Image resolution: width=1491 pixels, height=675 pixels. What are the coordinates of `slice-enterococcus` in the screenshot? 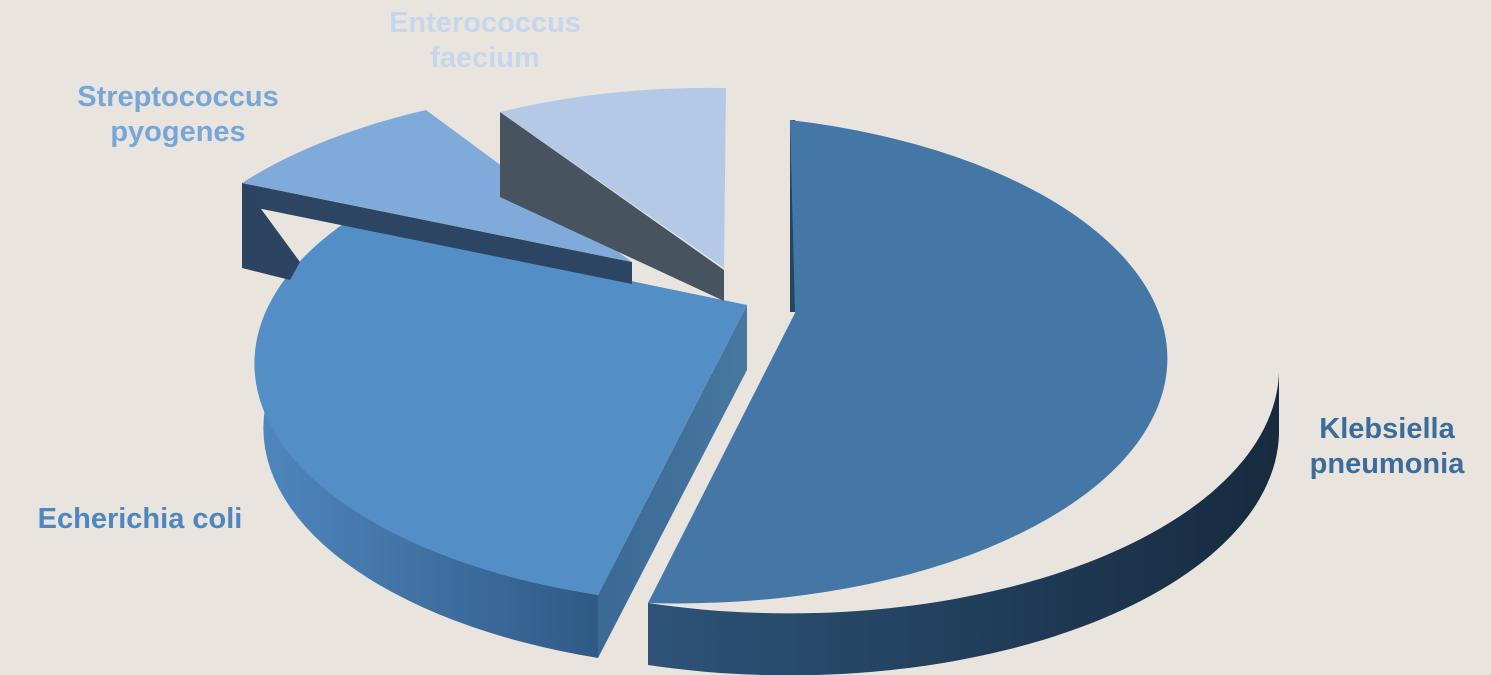 It's located at (613, 194).